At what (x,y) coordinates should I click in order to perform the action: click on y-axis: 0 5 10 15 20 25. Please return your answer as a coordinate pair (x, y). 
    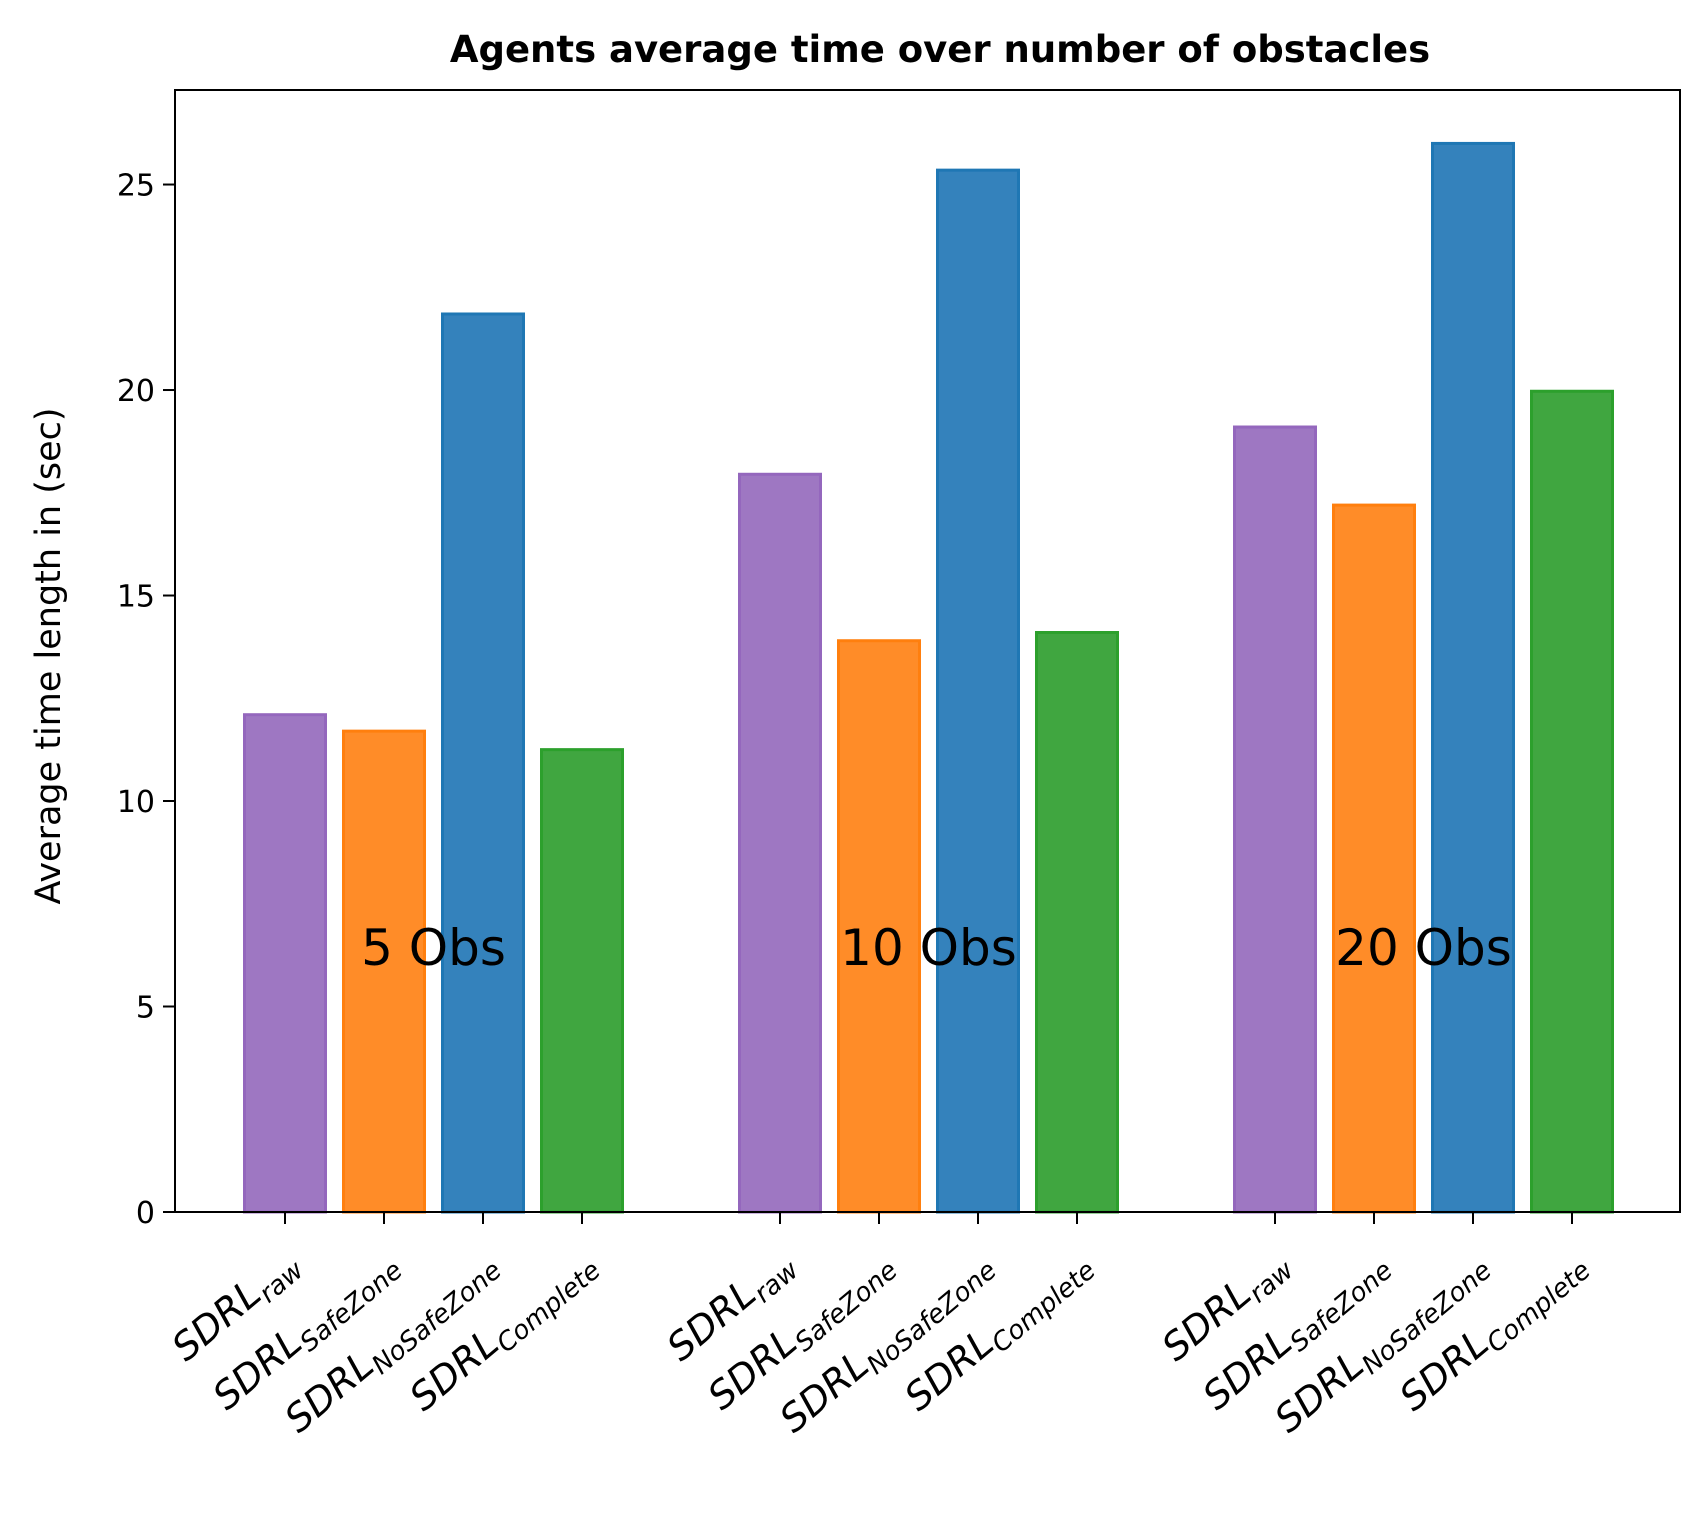
    Looking at the image, I should click on (146, 700).